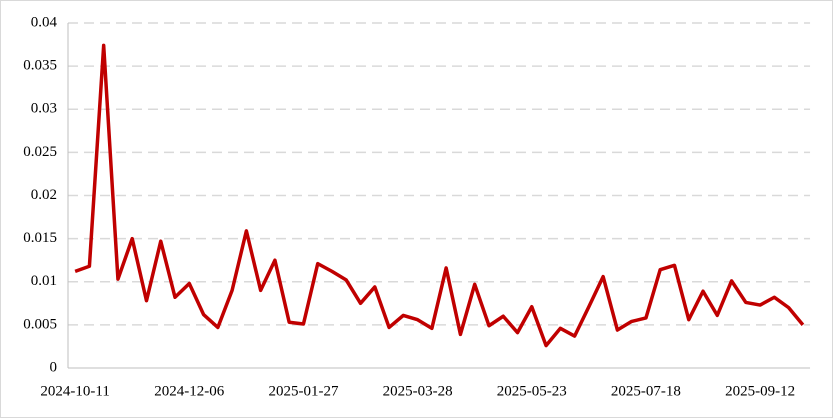 Image resolution: width=833 pixels, height=418 pixels. What do you see at coordinates (40, 152) in the screenshot?
I see `y-tick-label: 0.025` at bounding box center [40, 152].